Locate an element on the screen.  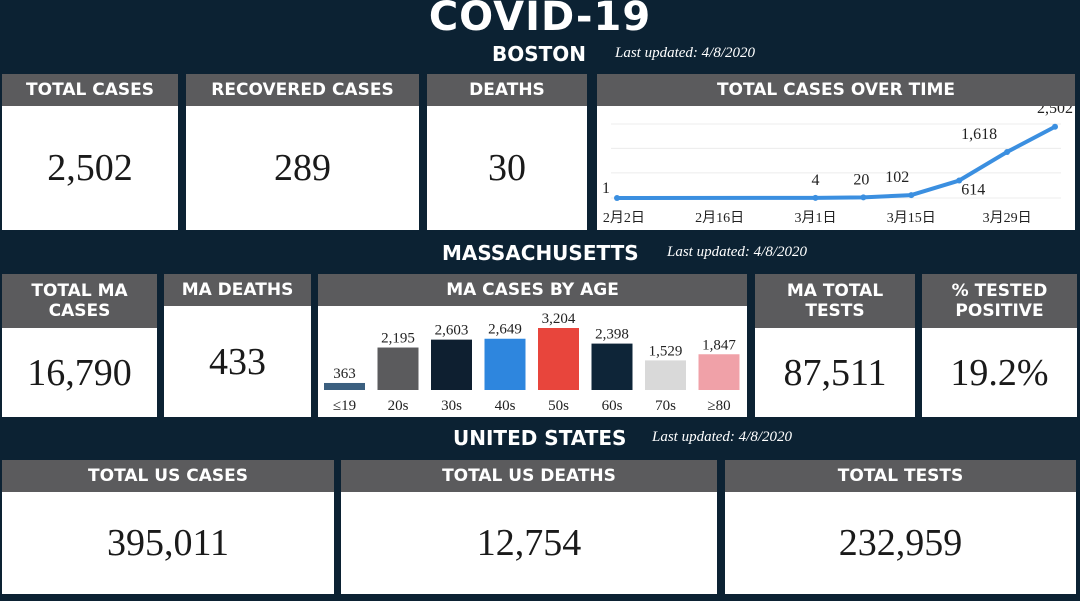
ma-total-tests-label: MA TOTAL TESTS is located at coordinates (835, 301).